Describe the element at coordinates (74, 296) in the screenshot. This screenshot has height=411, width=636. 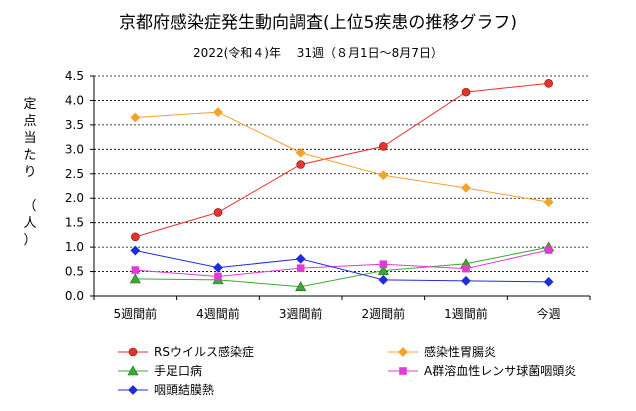
I see `y-tick-label: 0.0` at that location.